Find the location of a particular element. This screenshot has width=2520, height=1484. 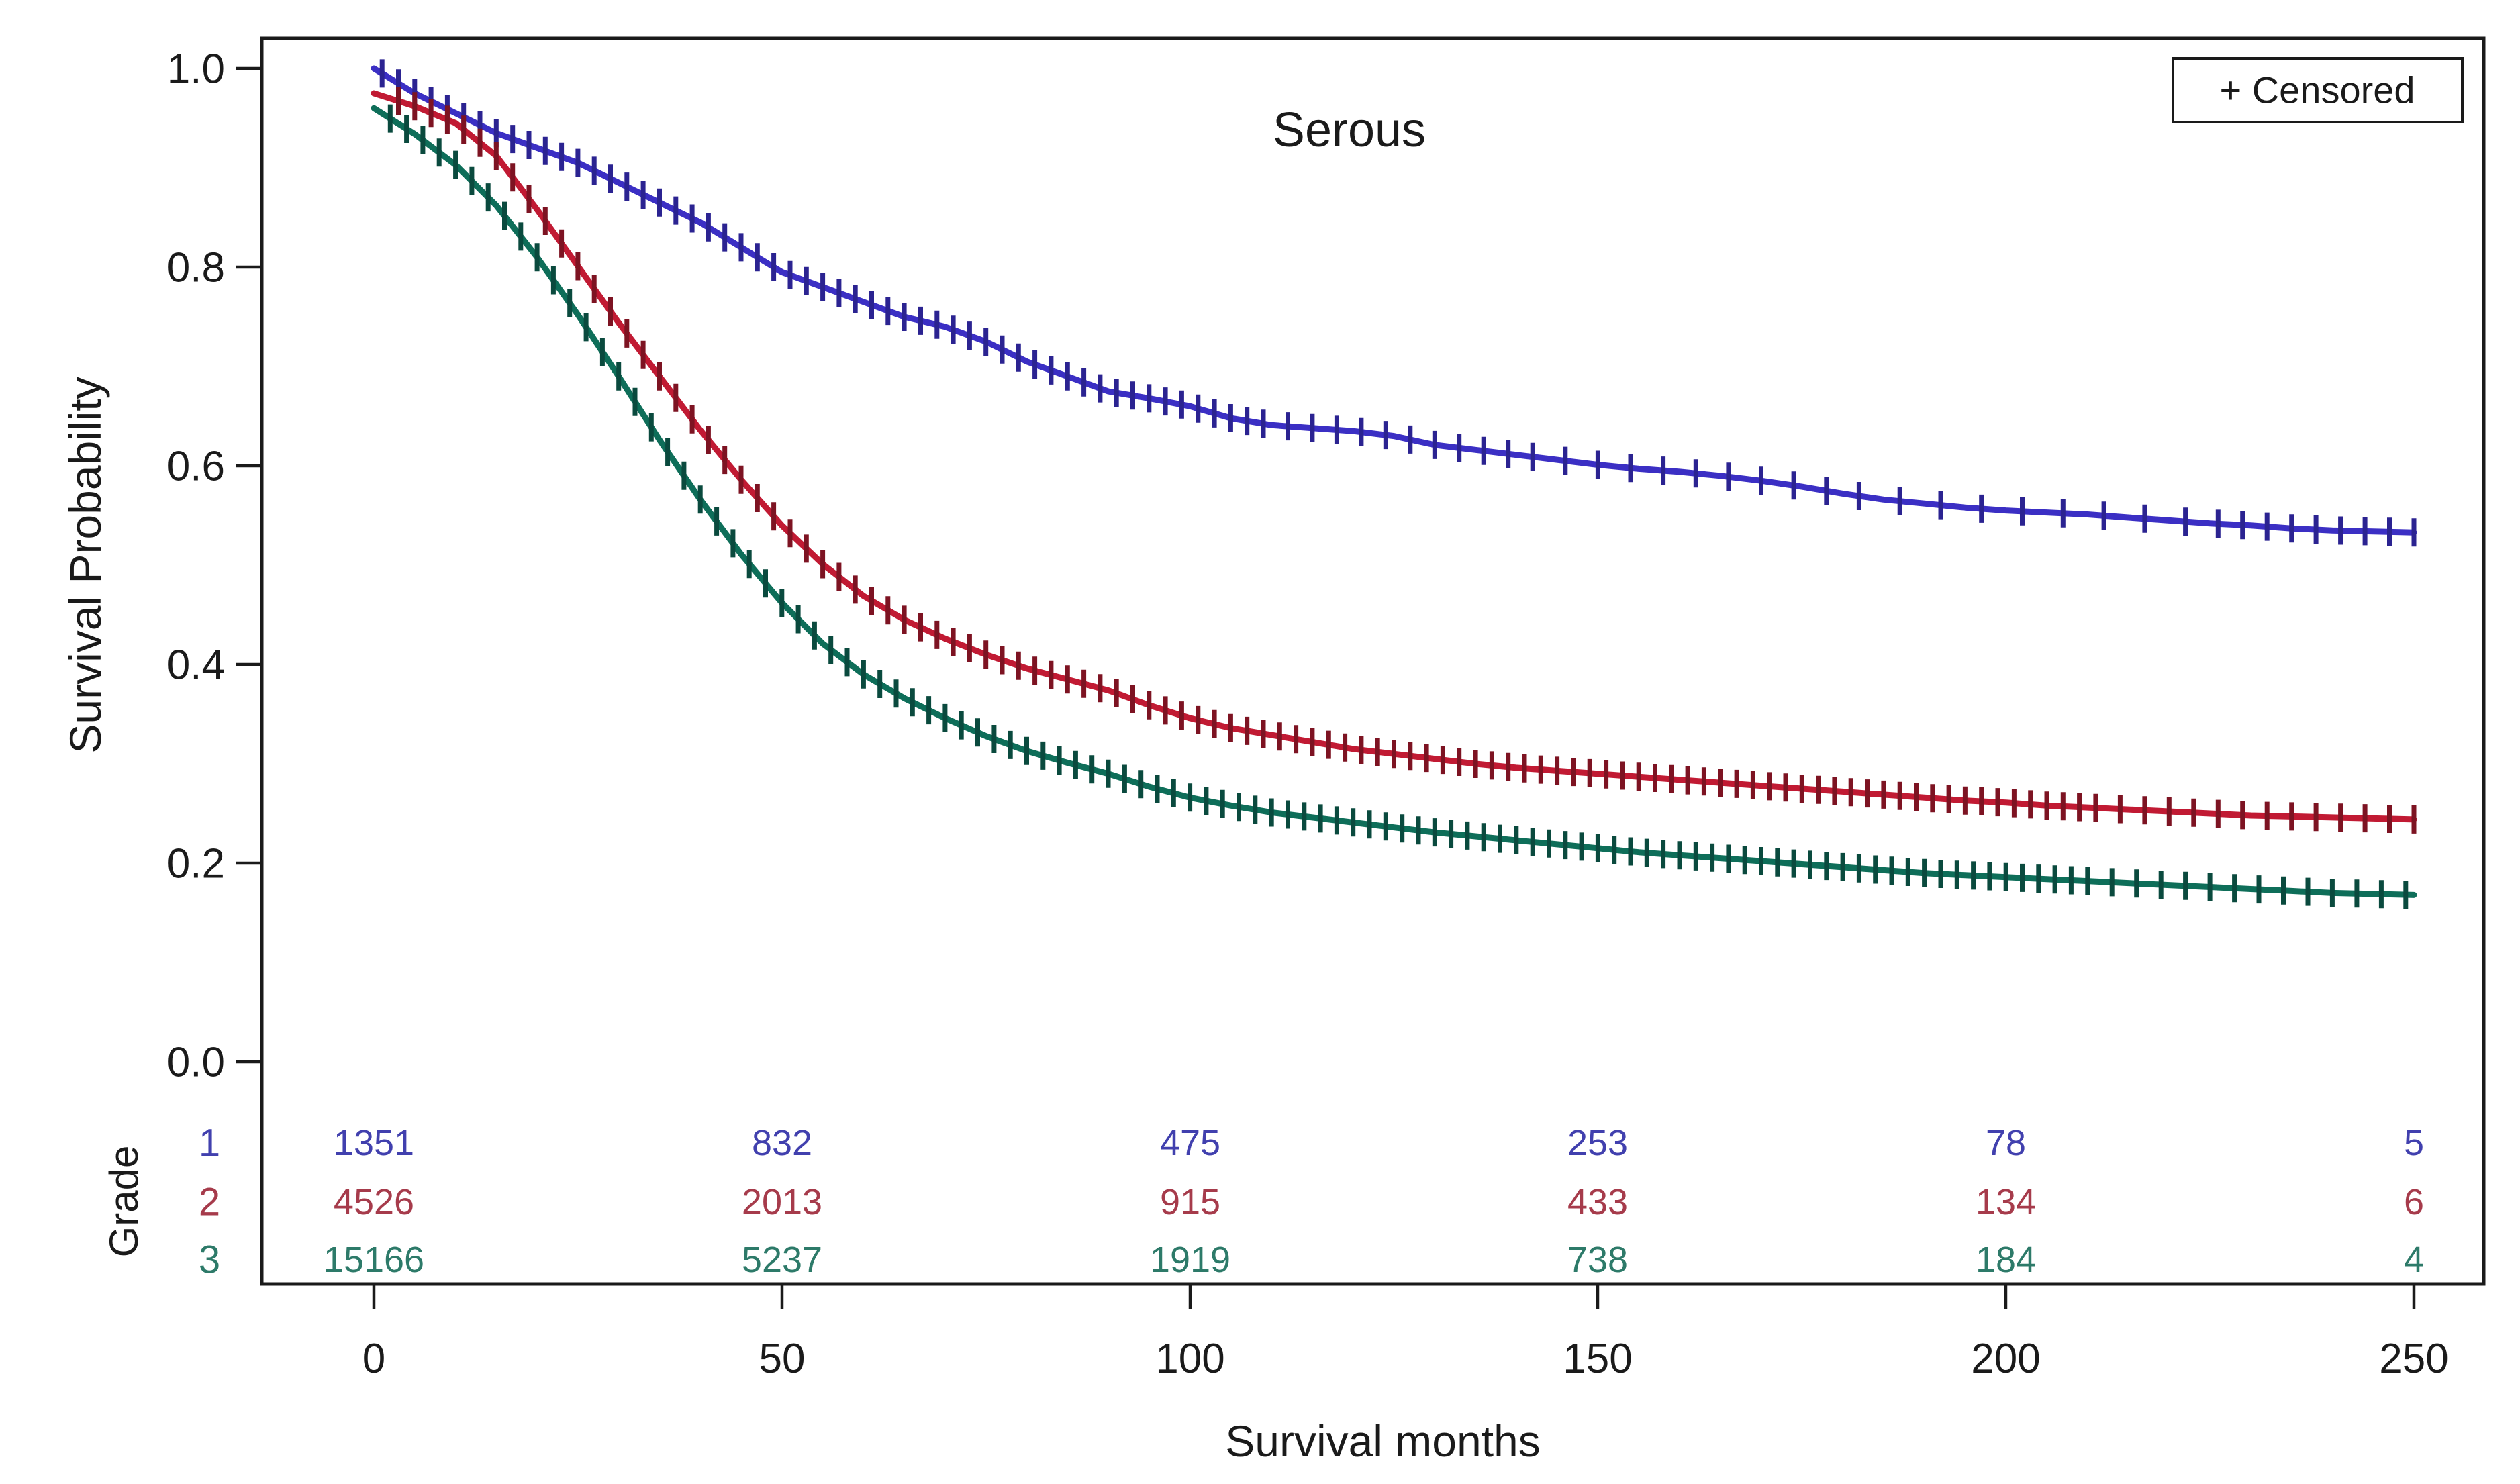

at-risk-count: 738 is located at coordinates (1597, 1260).